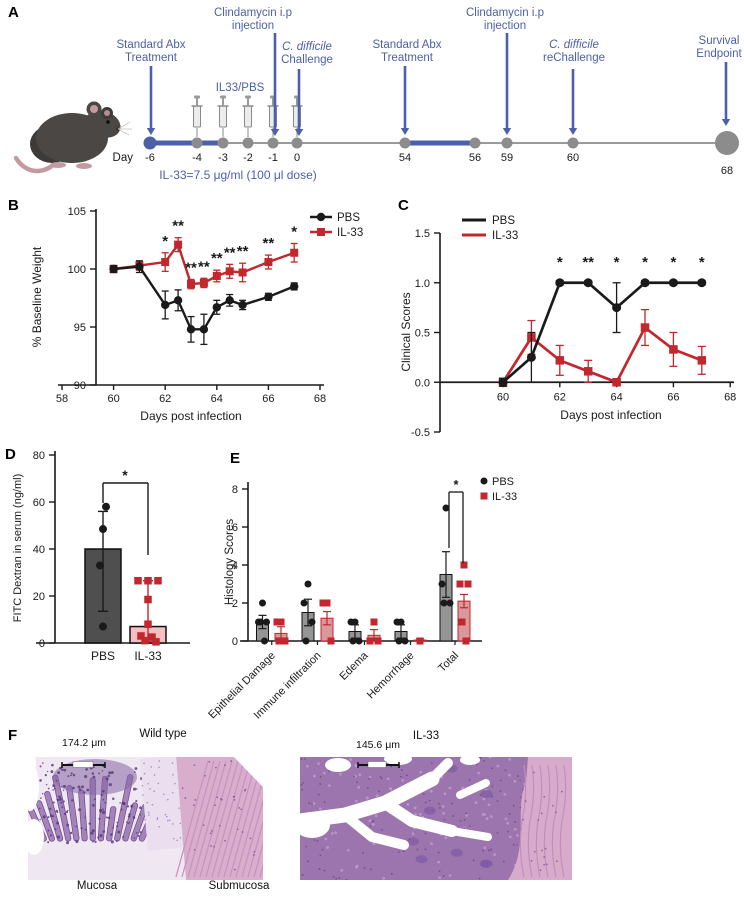 This screenshot has width=744, height=900. Describe the element at coordinates (446, 574) in the screenshot. I see `error-bar` at that location.